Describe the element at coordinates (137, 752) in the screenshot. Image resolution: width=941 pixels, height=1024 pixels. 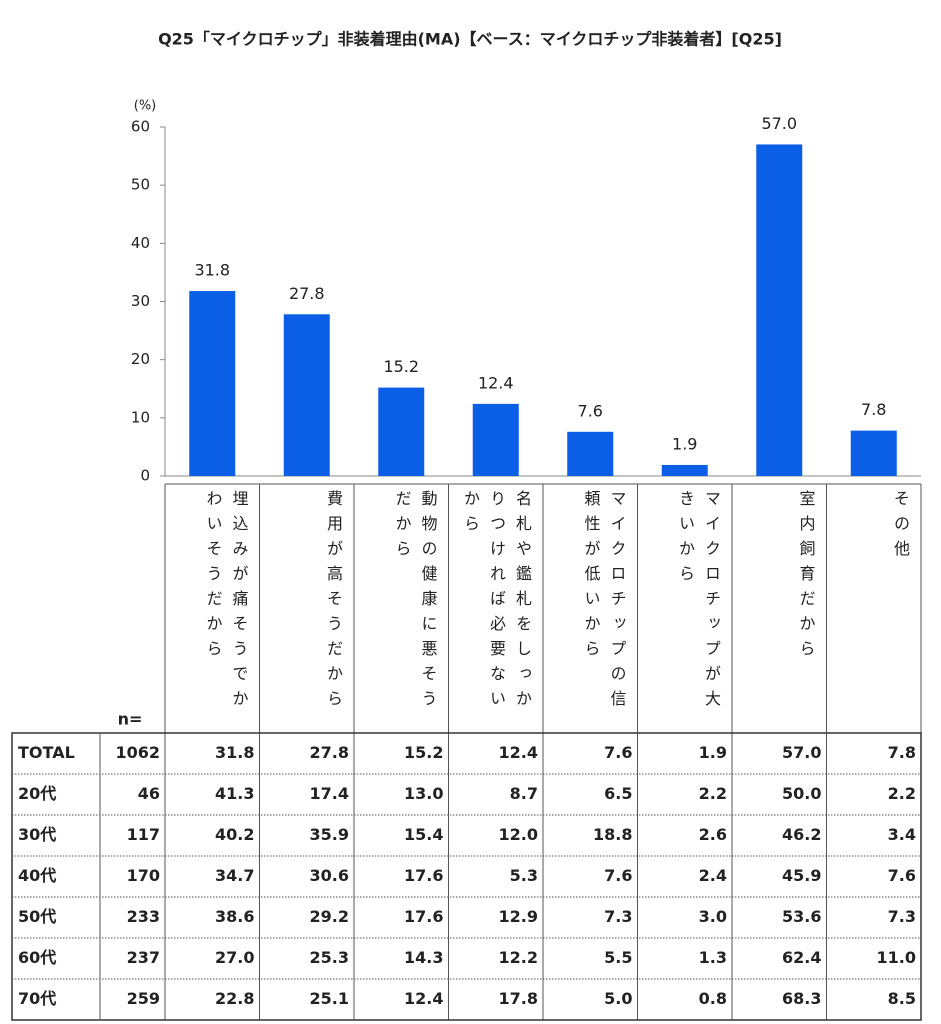
I see `n-cell: 1062` at that location.